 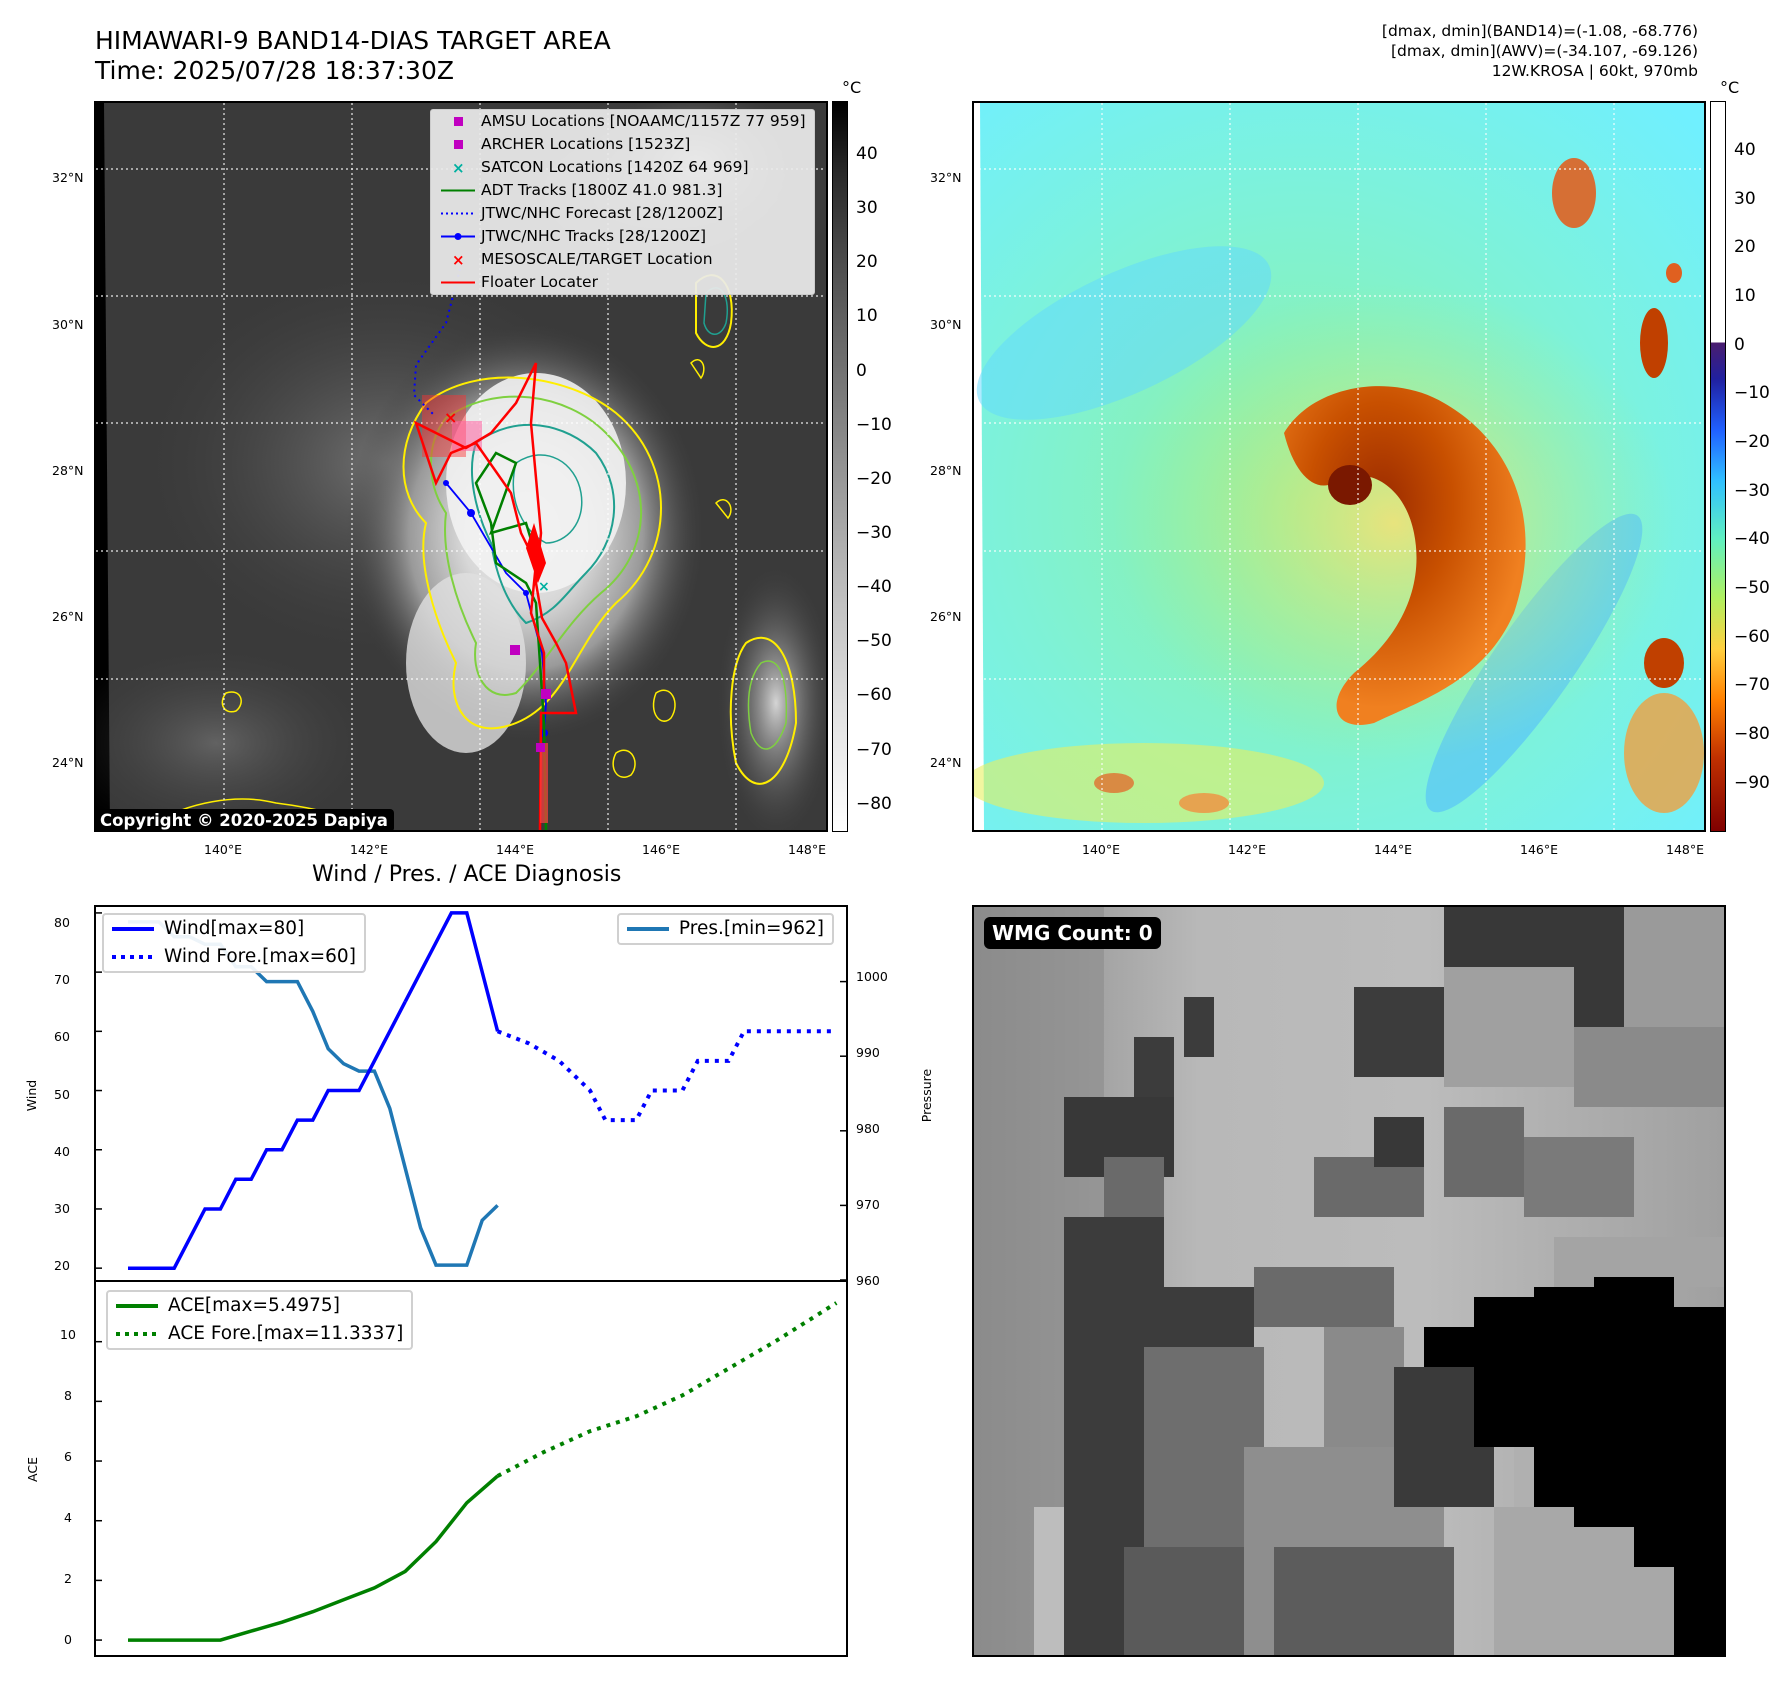 I want to click on ace-forecast-line, so click(x=667, y=1389).